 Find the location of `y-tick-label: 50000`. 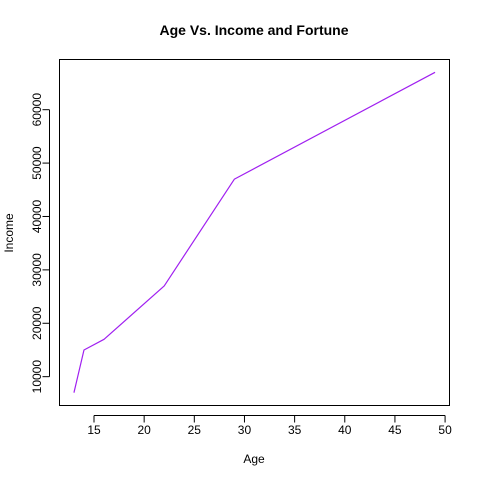

y-tick-label: 50000 is located at coordinates (37, 163).